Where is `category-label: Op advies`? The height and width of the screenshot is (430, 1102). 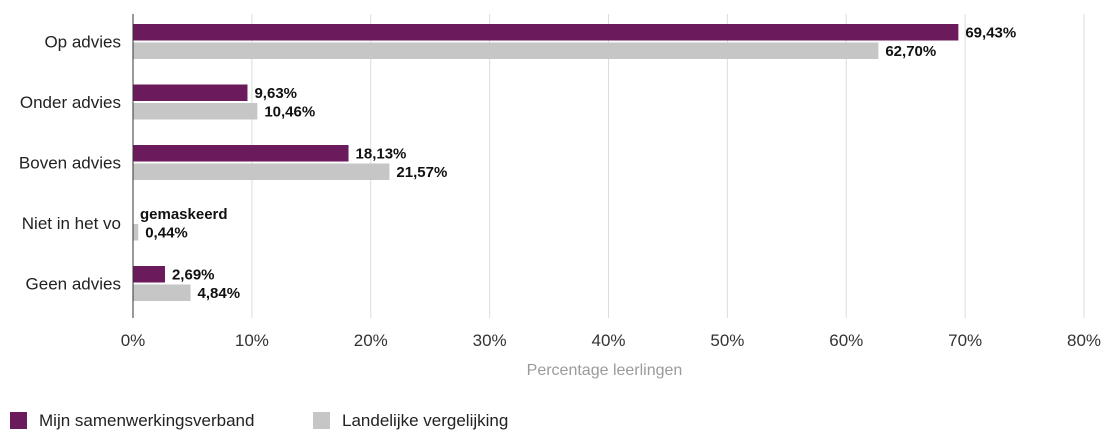
category-label: Op advies is located at coordinates (82, 42).